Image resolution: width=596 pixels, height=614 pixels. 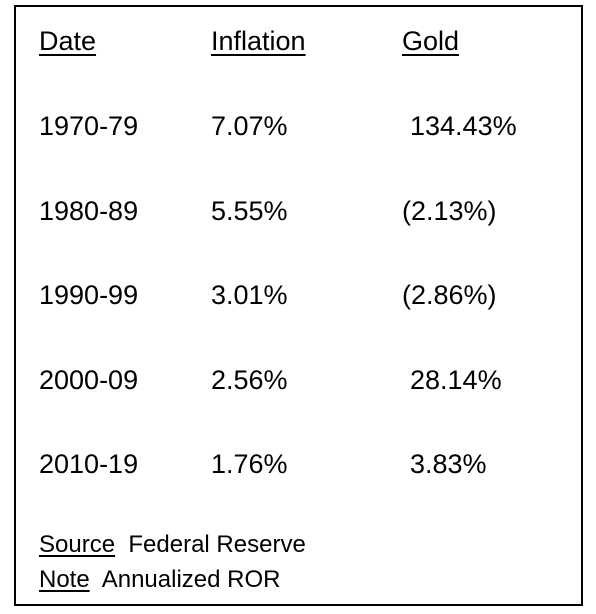 What do you see at coordinates (64, 579) in the screenshot?
I see `note-label: Note` at bounding box center [64, 579].